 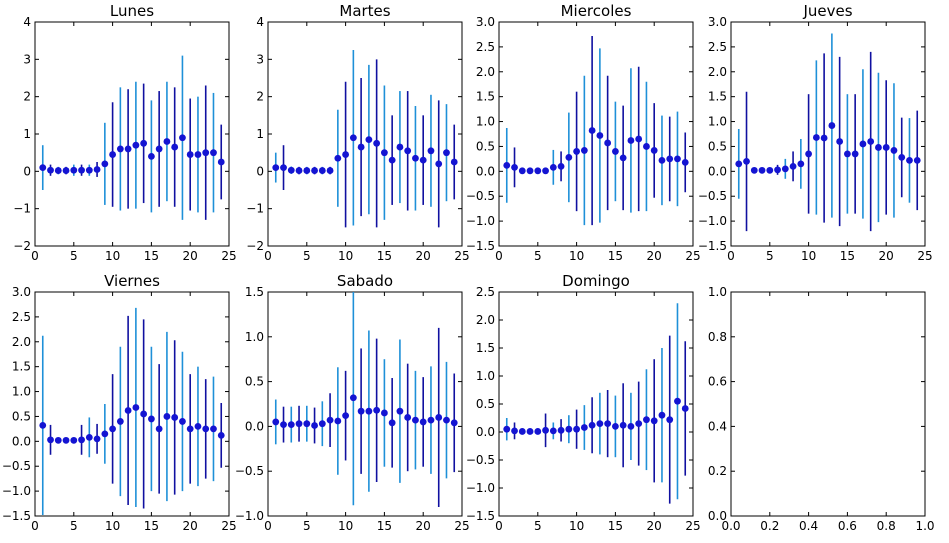 What do you see at coordinates (596, 281) in the screenshot?
I see `subplot-title: Domingo` at bounding box center [596, 281].